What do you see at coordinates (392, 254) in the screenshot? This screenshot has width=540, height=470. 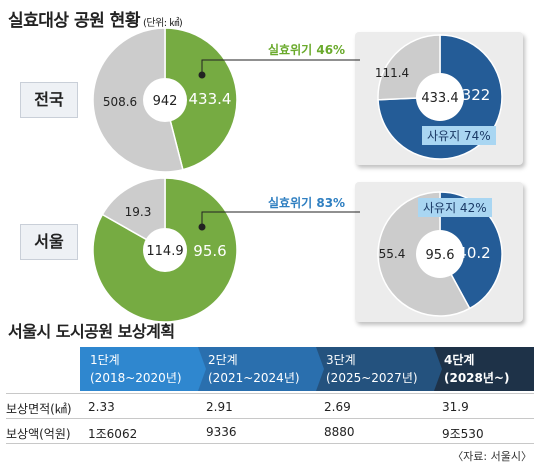 I see `slice-label: 55.4` at bounding box center [392, 254].